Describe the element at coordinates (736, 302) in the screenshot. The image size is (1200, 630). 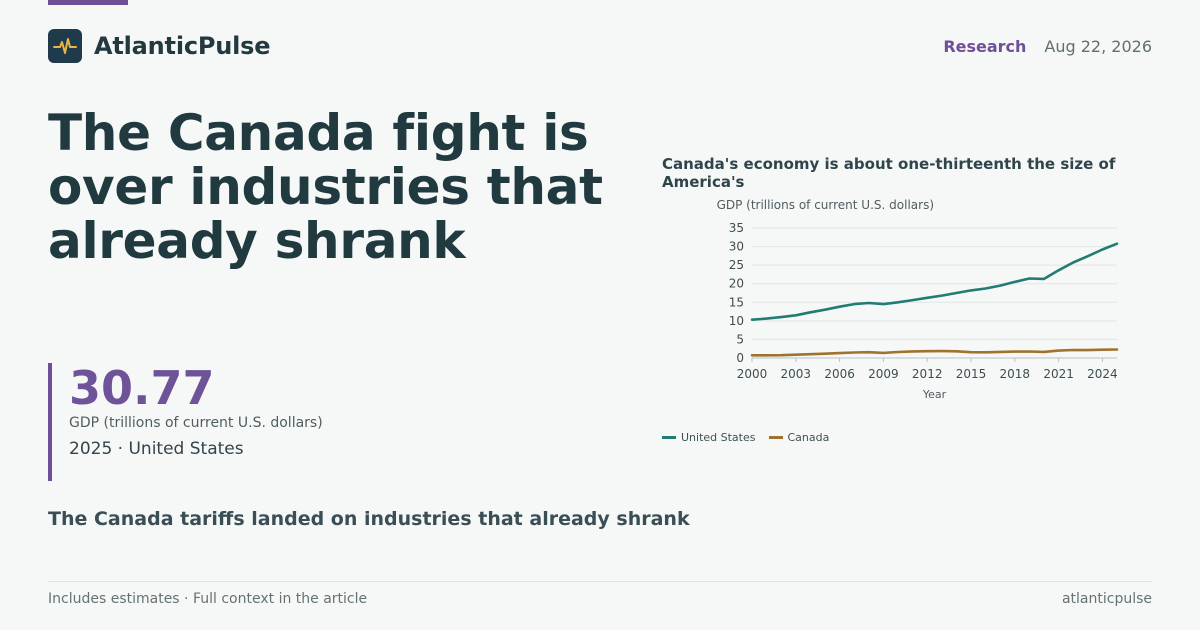
I see `y-tick-label: 15` at that location.